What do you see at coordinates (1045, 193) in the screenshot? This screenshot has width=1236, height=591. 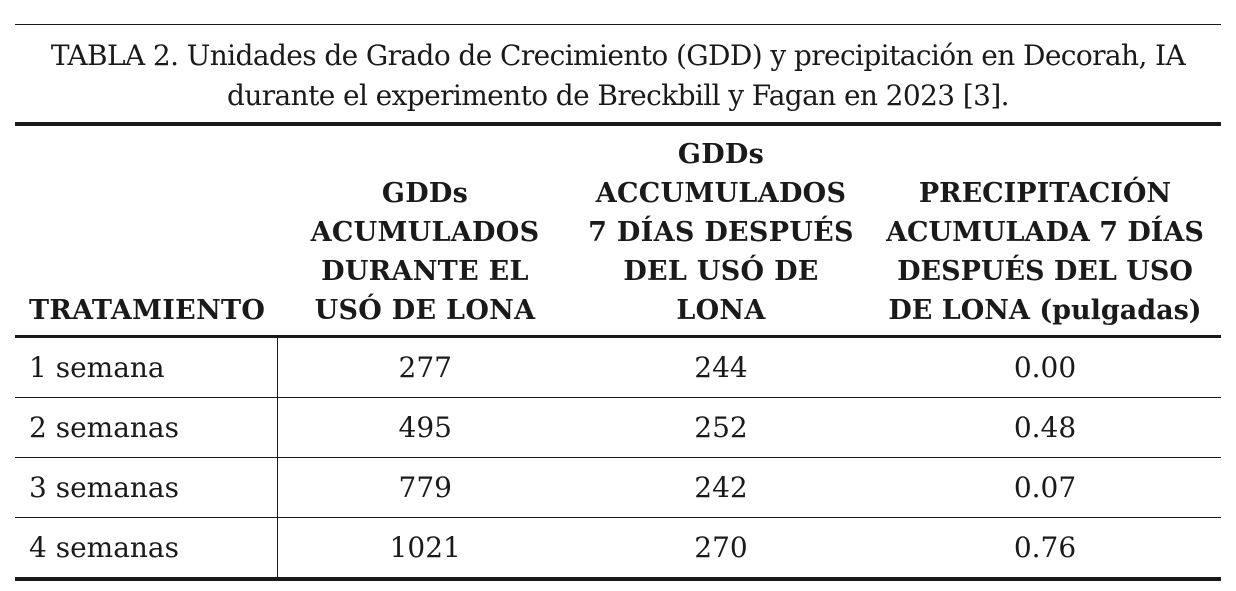 I see `header-line: PRECIPITACIÓN` at bounding box center [1045, 193].